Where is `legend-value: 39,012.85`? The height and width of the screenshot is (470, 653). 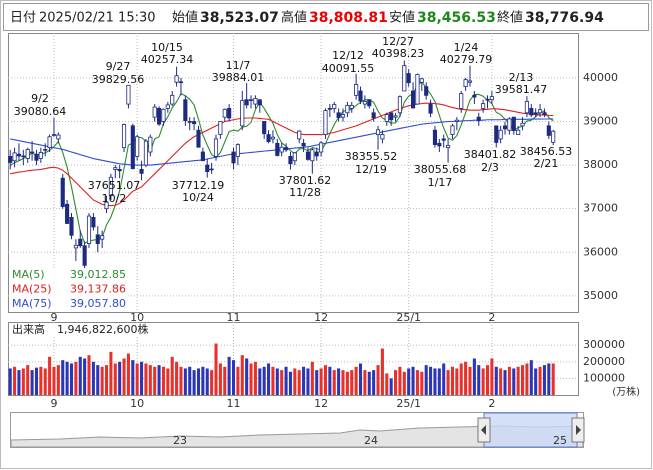 legend-value: 39,012.85 is located at coordinates (98, 274).